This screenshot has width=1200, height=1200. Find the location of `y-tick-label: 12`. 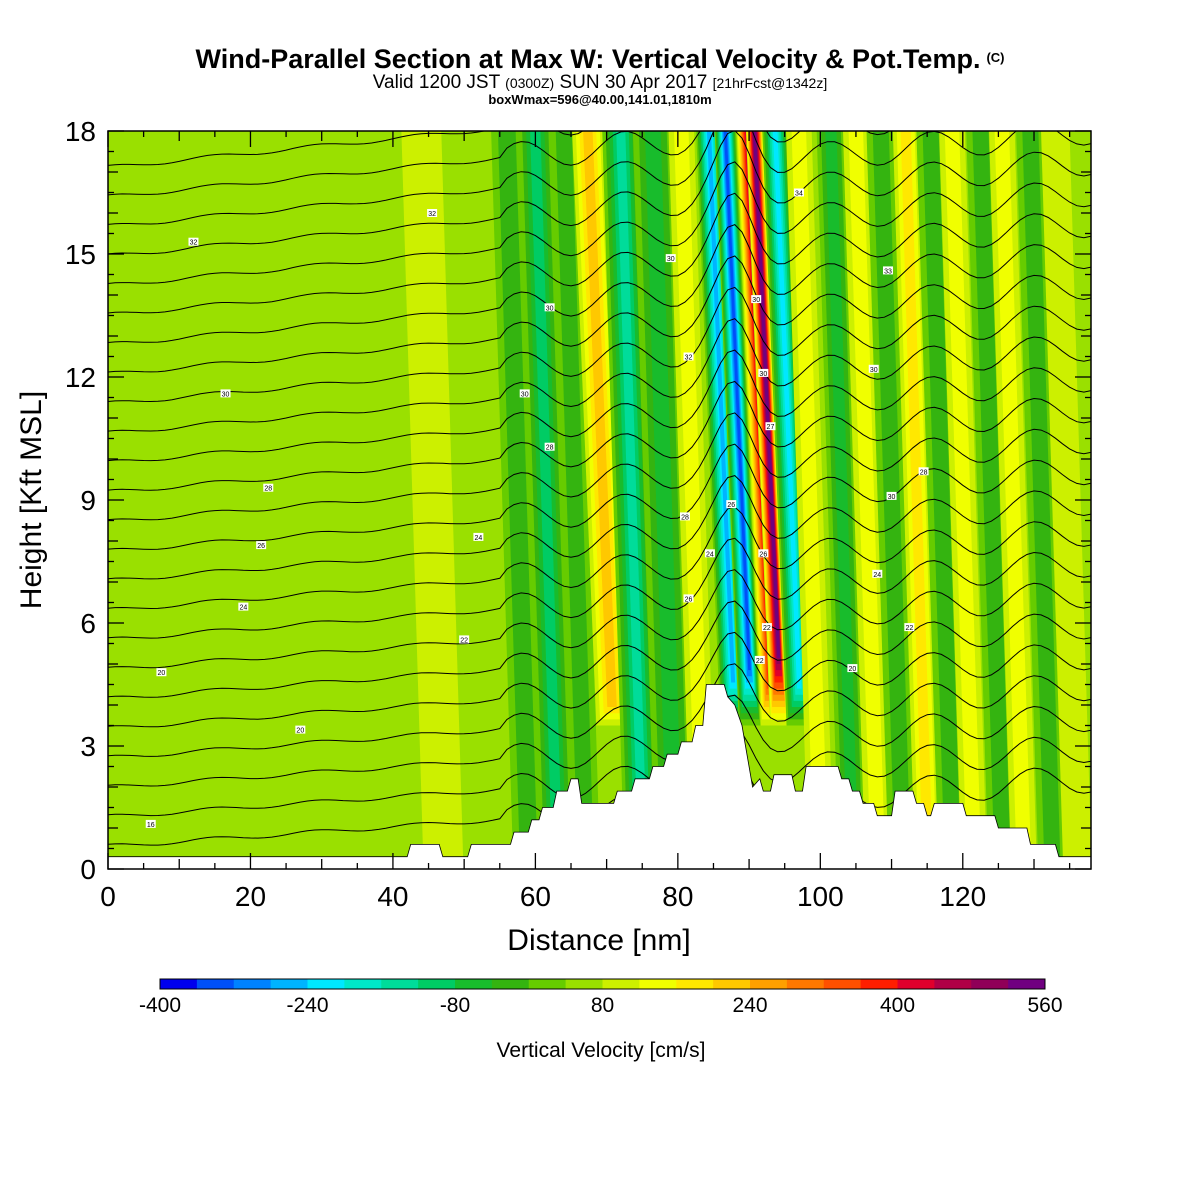

y-tick-label: 12 is located at coordinates (80, 377).